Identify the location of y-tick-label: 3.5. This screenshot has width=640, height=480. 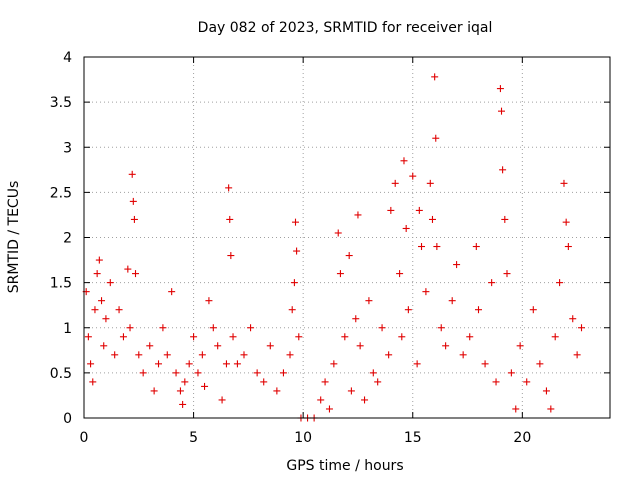
(61, 103).